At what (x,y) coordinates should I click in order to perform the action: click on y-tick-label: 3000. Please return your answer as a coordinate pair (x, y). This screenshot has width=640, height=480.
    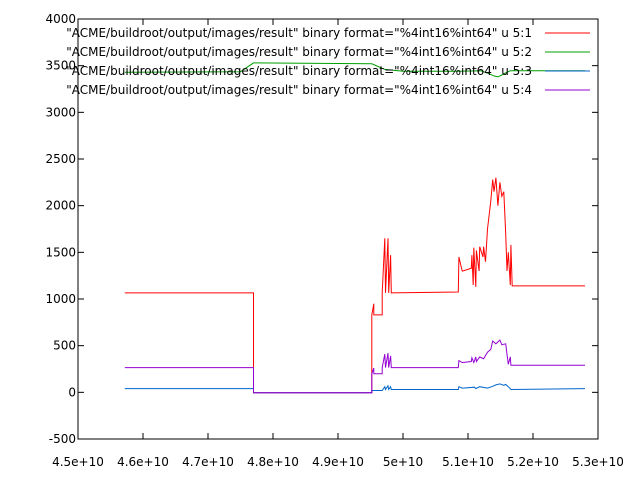
    Looking at the image, I should click on (60, 112).